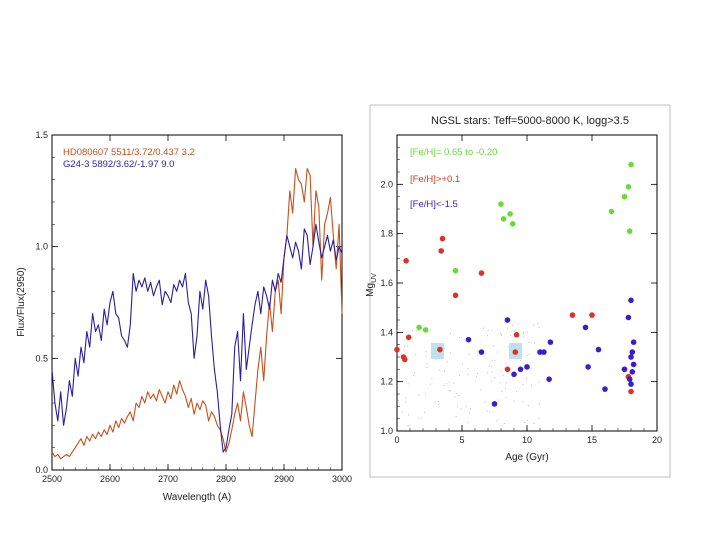 The height and width of the screenshot is (540, 720). I want to click on spectrum-y-axis-label: Flux/Flux(2950), so click(21, 301).